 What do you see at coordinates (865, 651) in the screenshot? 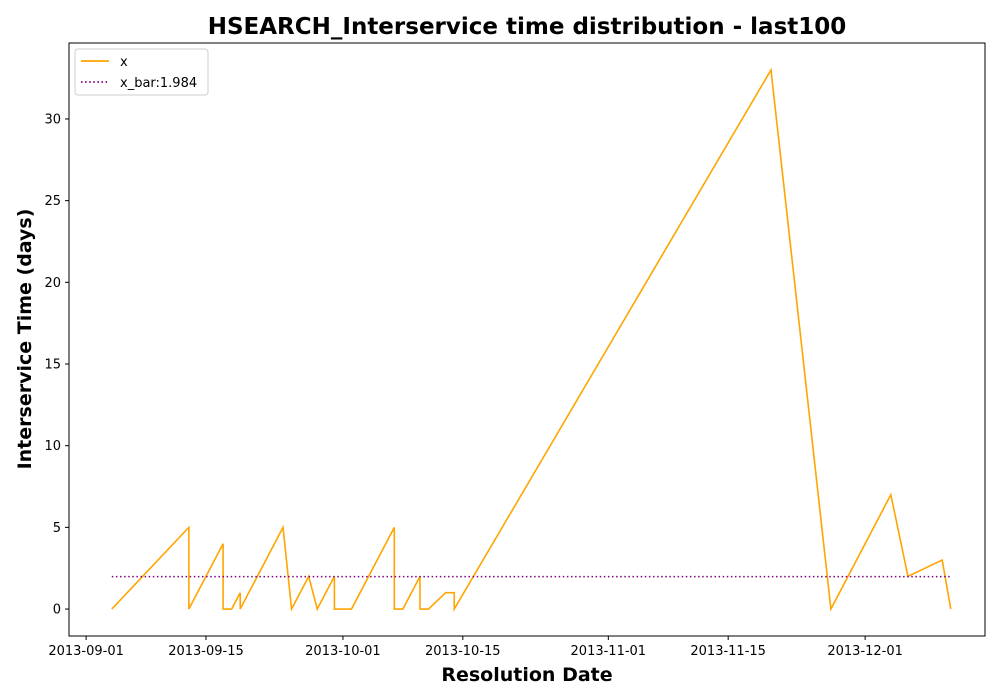
I see `x-tick-label: 2013-12-01` at bounding box center [865, 651].